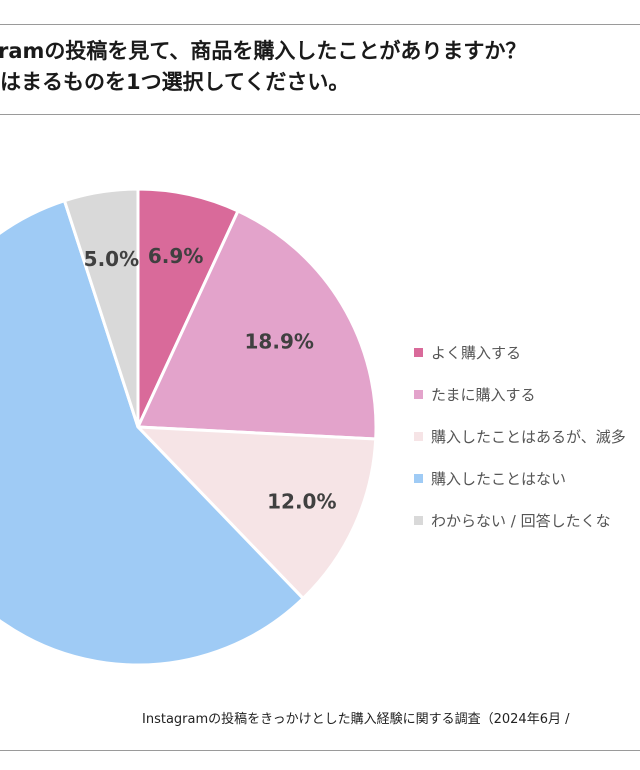 The width and height of the screenshot is (640, 770). I want to click on bottom-rule, so click(320, 750).